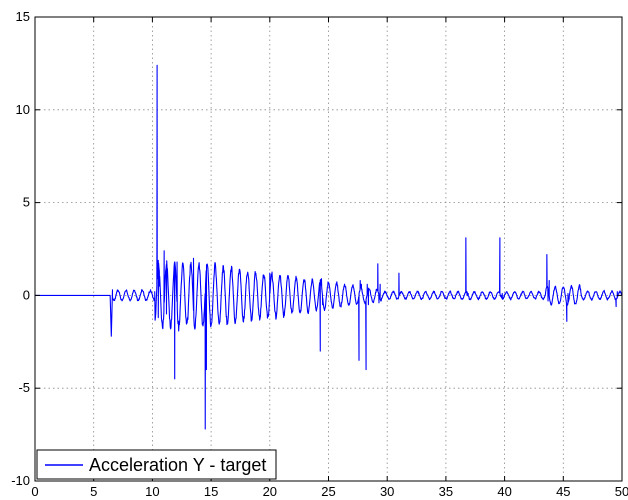 This screenshot has width=628, height=500. Describe the element at coordinates (23, 109) in the screenshot. I see `y-tick-label: 10` at that location.